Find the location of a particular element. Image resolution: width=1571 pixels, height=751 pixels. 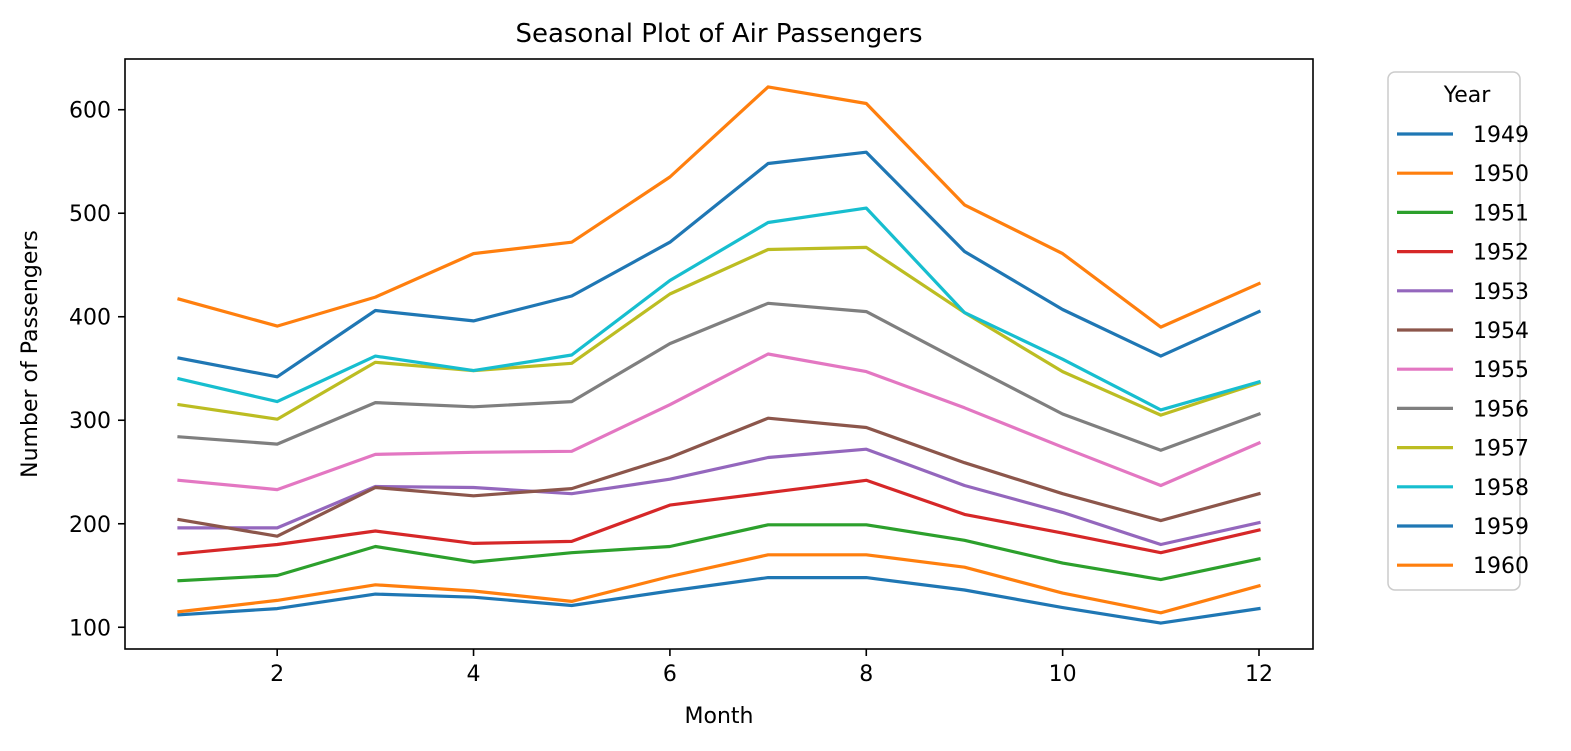

y-axis-label: Number of Passengers is located at coordinates (30, 354).